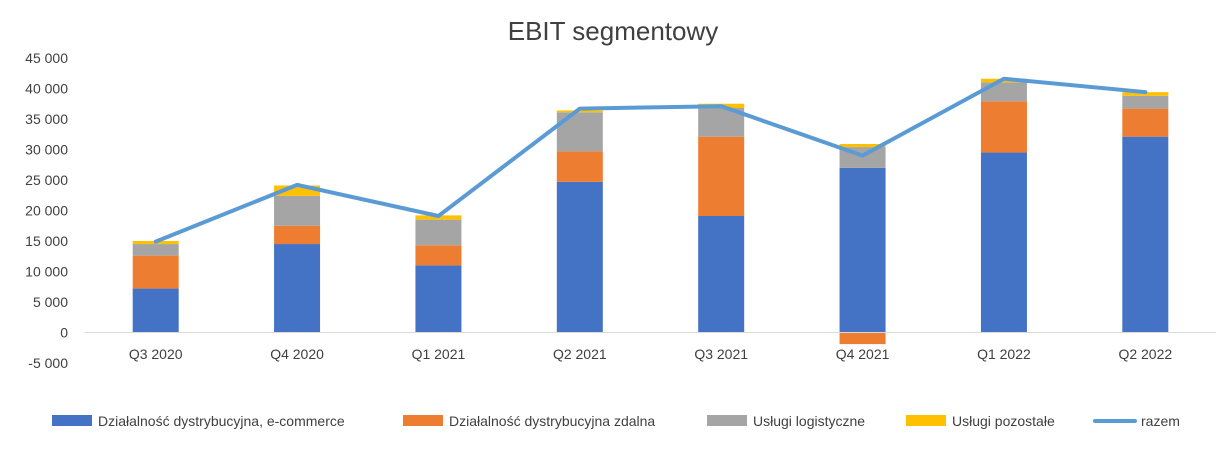 The height and width of the screenshot is (454, 1226). Describe the element at coordinates (721, 354) in the screenshot. I see `x-tick-label: Q3 2021` at that location.